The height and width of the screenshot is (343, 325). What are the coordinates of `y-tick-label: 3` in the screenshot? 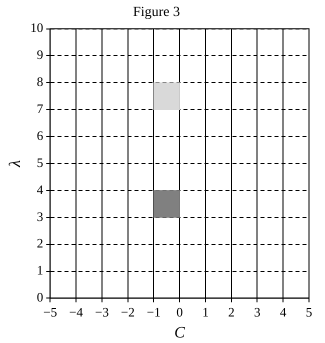 It's located at (40, 216).